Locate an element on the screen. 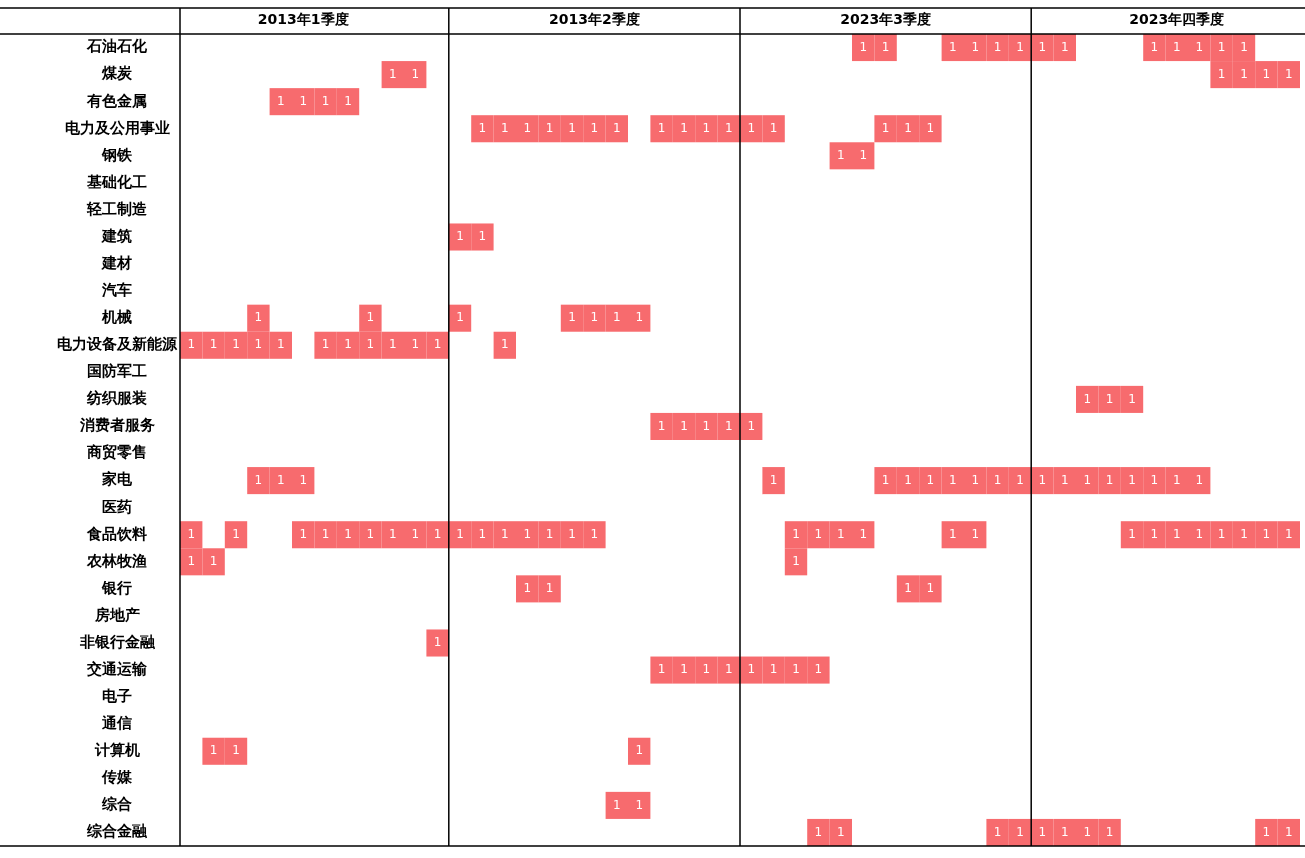 The height and width of the screenshot is (858, 1305). x-tick-label: 2023年3季度 is located at coordinates (885, 19).